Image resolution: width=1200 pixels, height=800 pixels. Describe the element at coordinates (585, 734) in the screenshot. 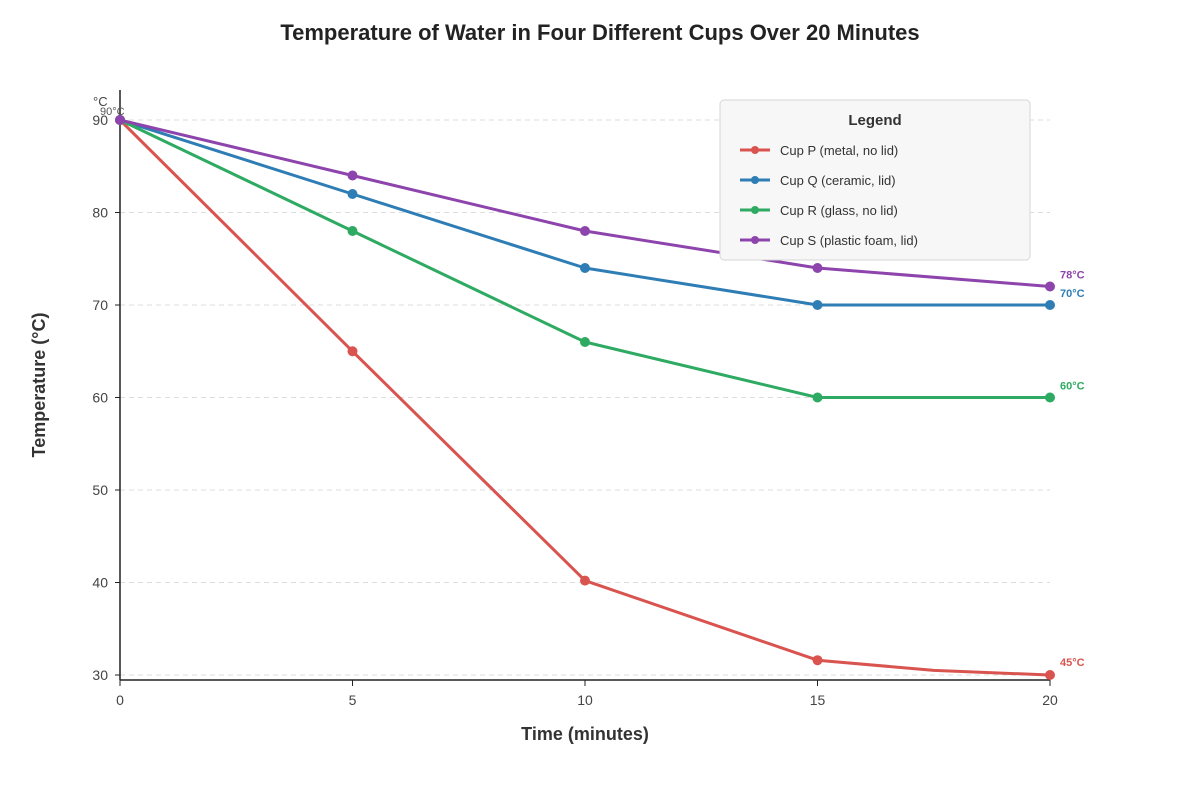

I see `x-axis-title: Time (minutes)` at that location.